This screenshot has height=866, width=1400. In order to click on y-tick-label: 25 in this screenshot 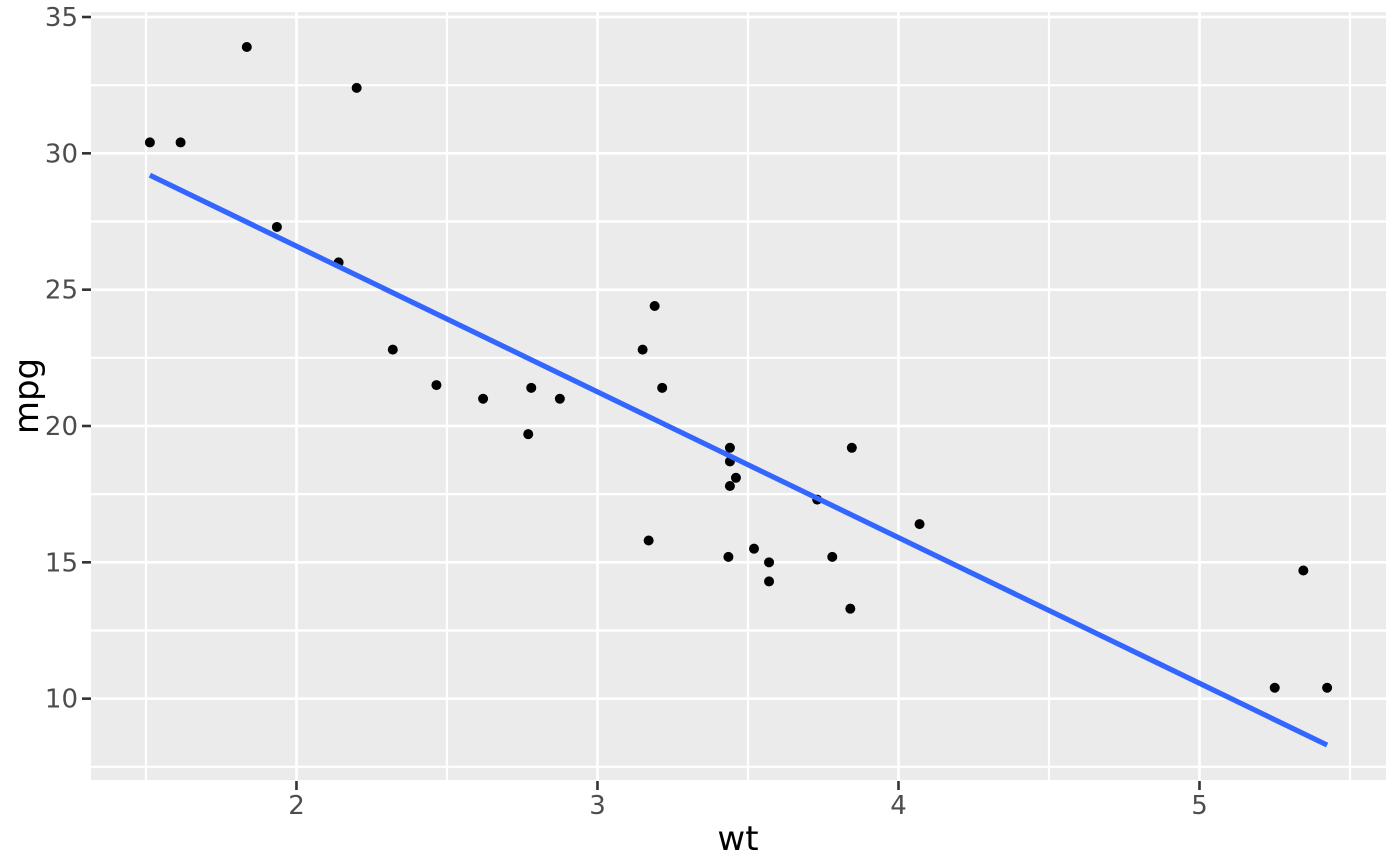, I will do `click(61, 291)`.